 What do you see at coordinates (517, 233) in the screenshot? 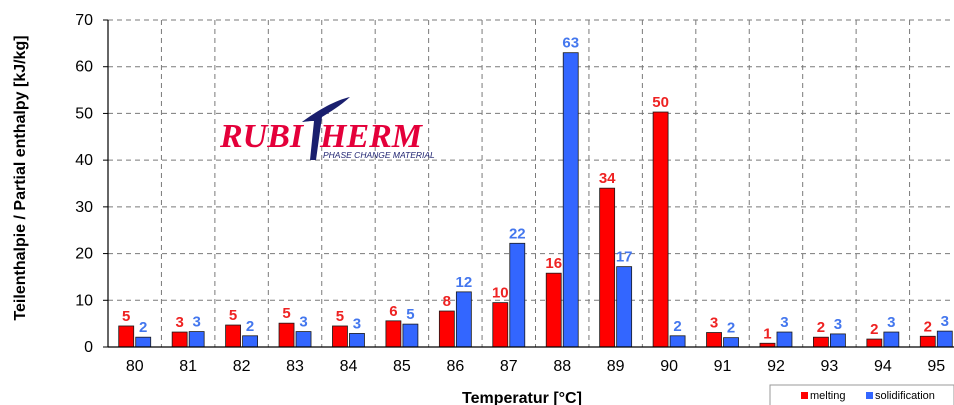
I see `data-label-solidification: 22` at bounding box center [517, 233].